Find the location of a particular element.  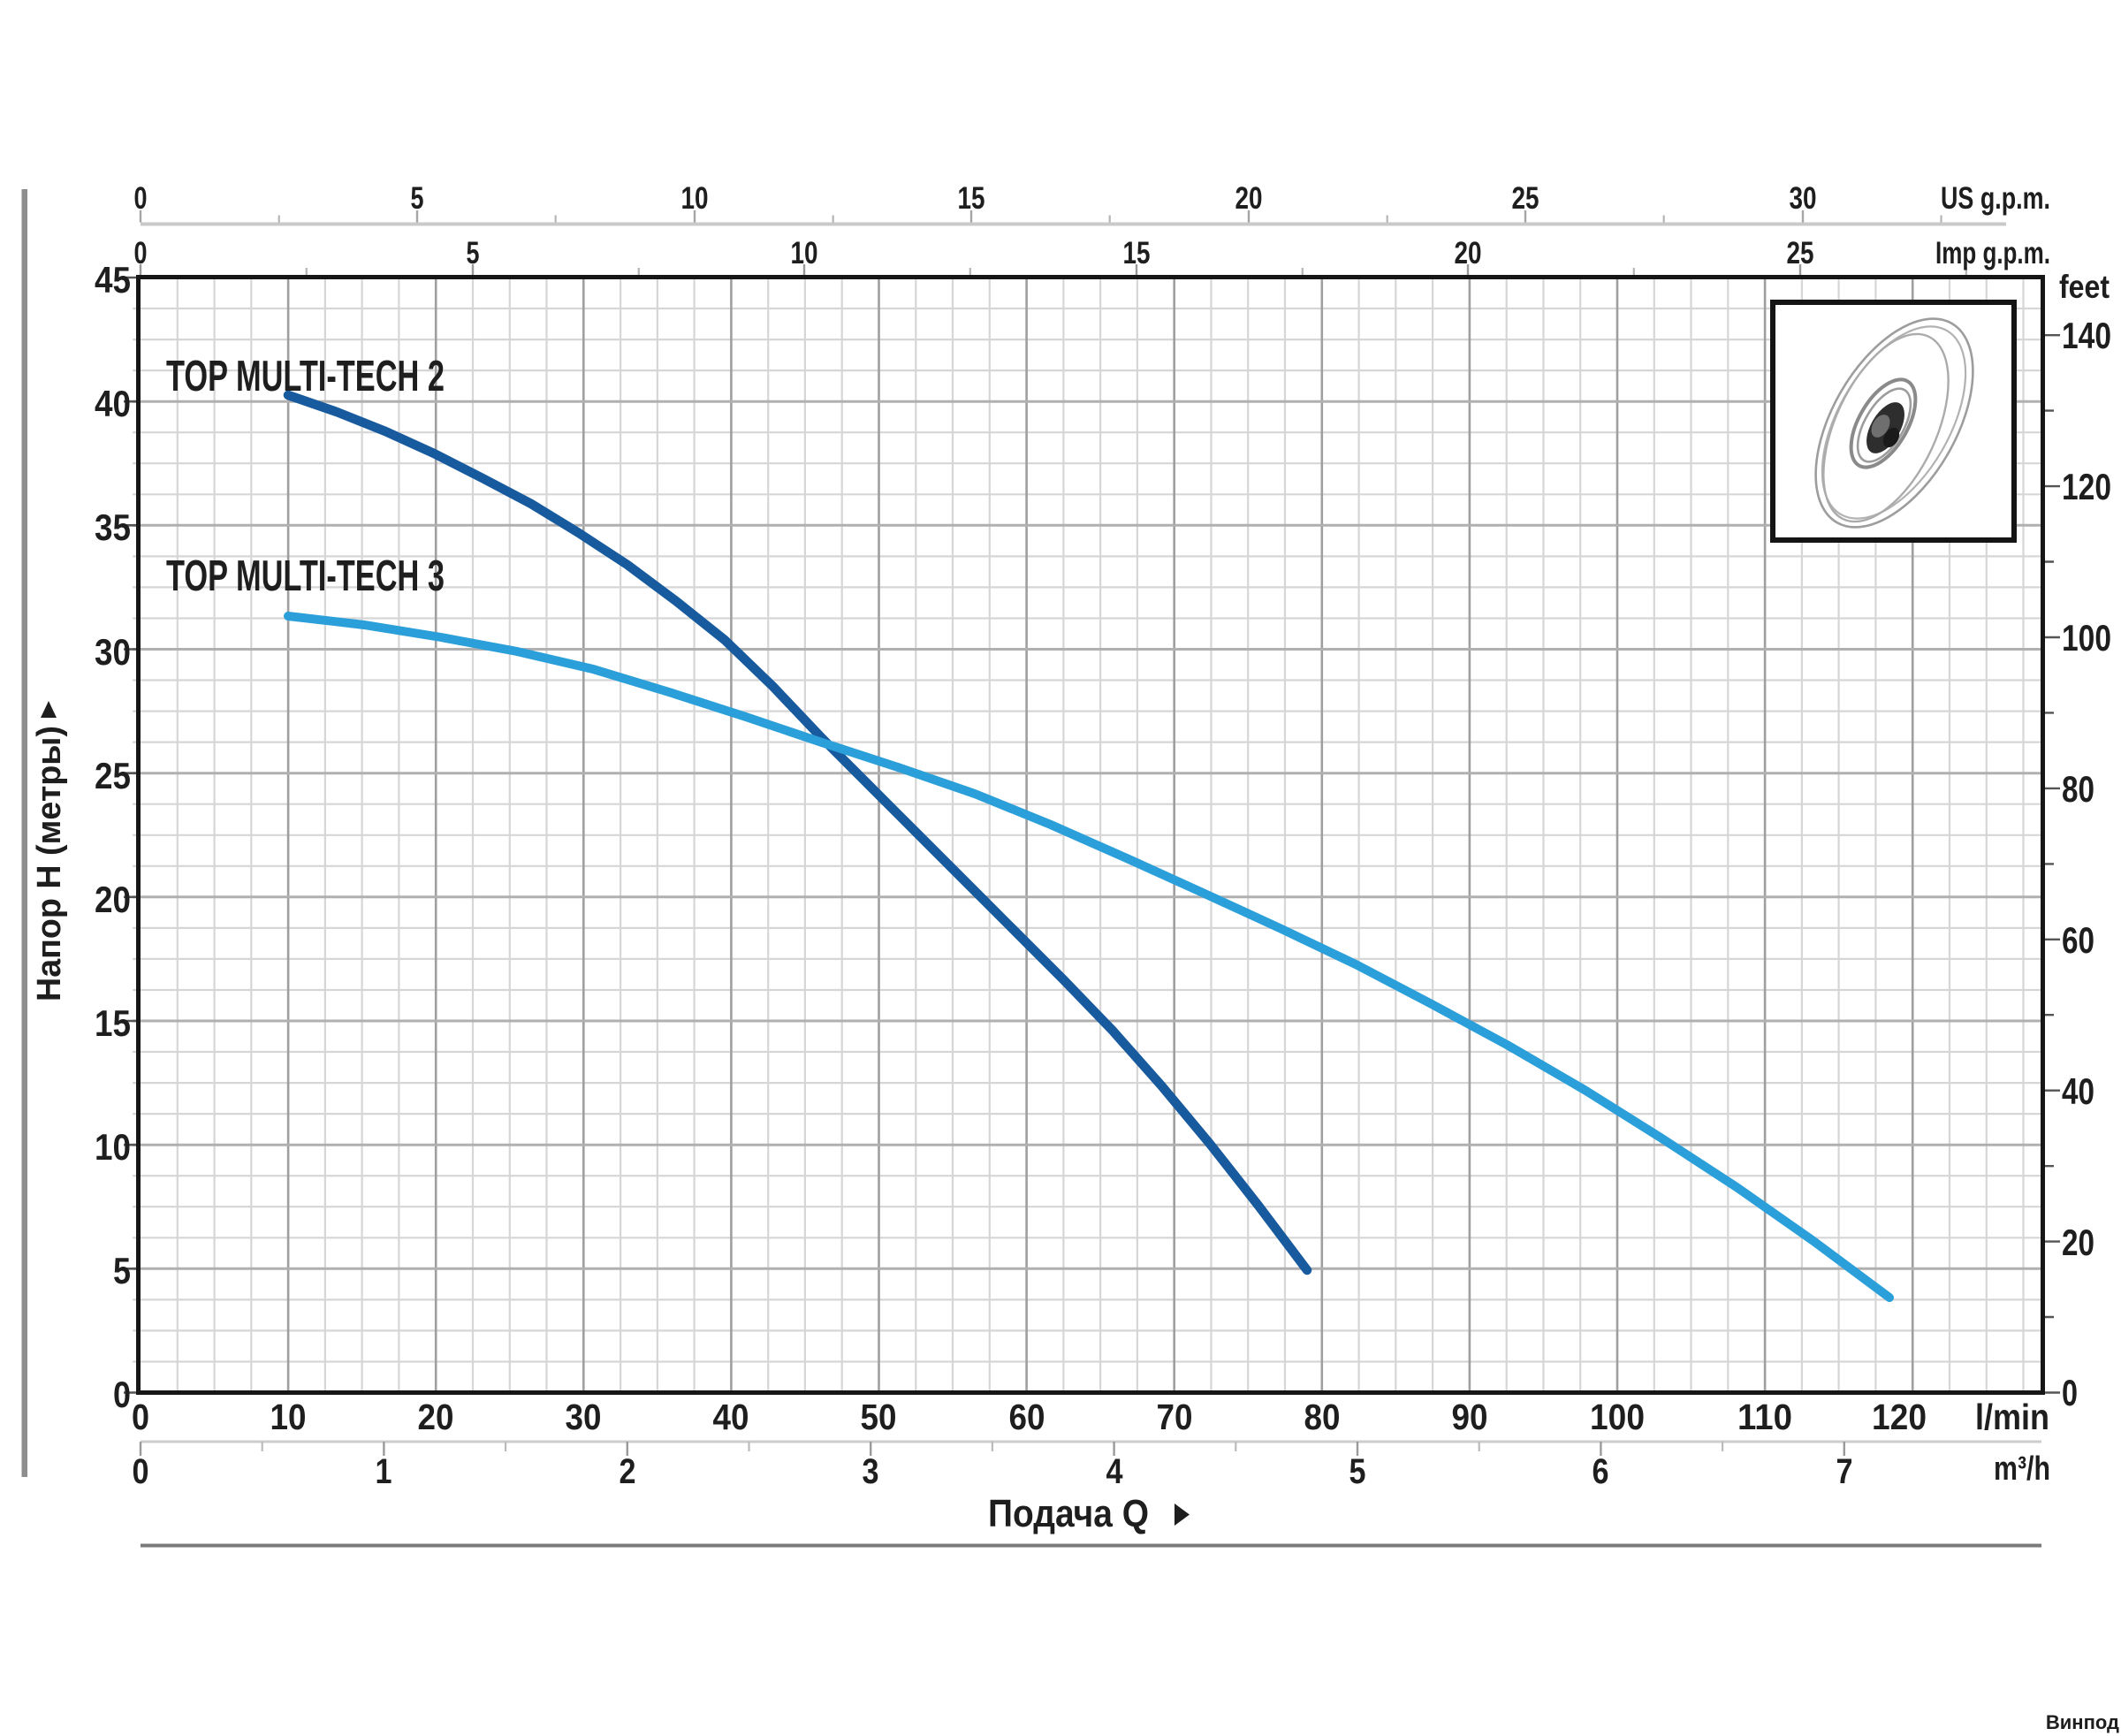

svg-text: Напор H (метры) is located at coordinates (50, 864).